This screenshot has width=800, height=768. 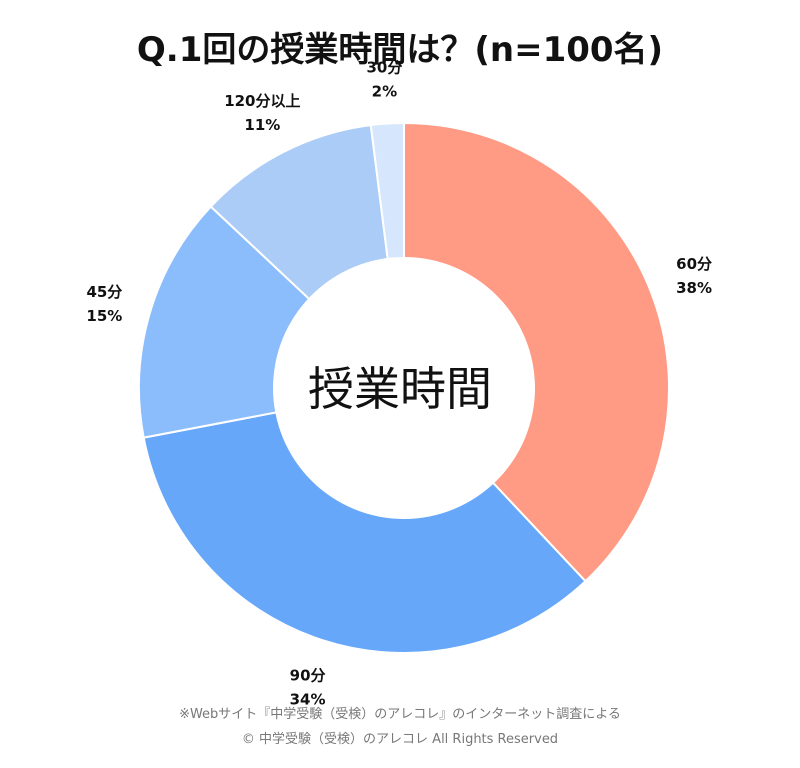 I want to click on slice-label-value-2: 15%, so click(x=104, y=316).